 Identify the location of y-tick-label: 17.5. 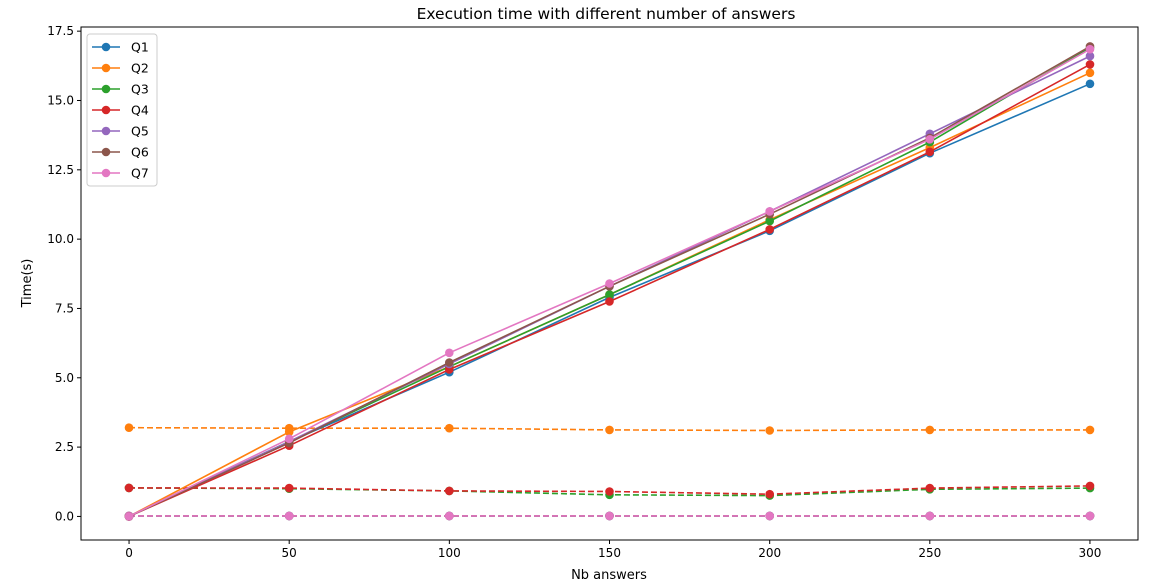
(60, 31).